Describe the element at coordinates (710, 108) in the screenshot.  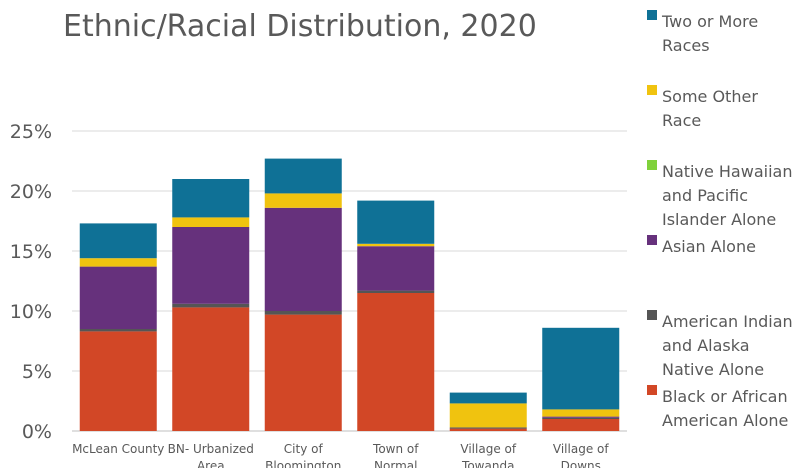
I see `legend-label: Some Other Race` at that location.